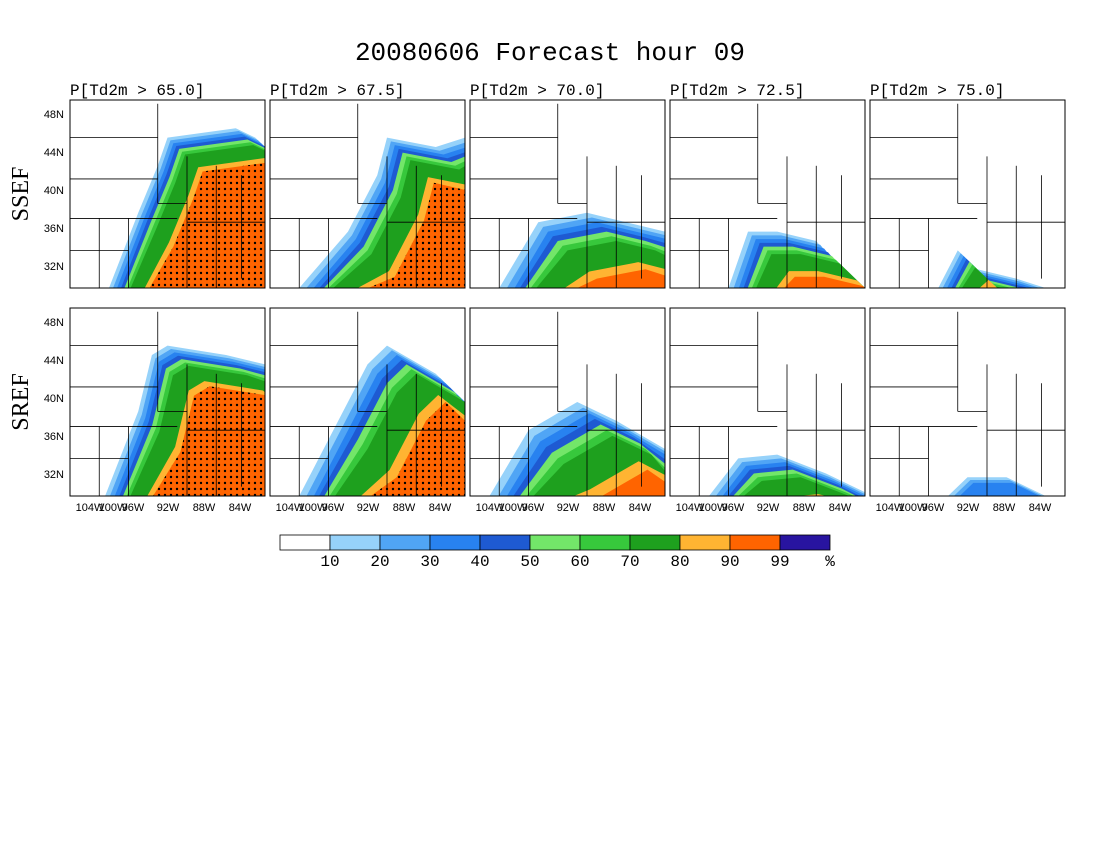  I want to click on map-bg, so click(967, 194).